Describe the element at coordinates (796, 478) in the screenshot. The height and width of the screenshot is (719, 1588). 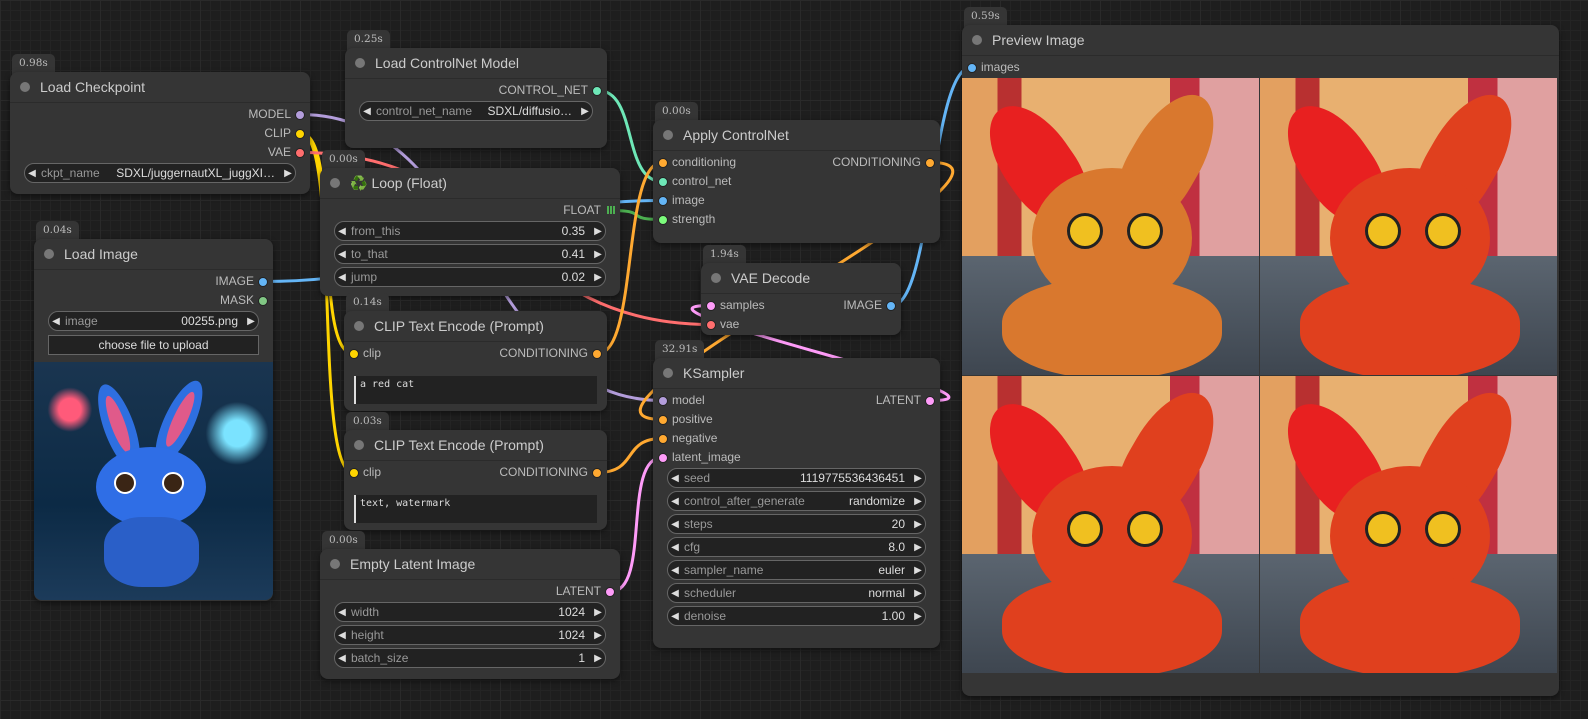
I see `widget-seed: ◀ seed 1119775536436451 ▶` at that location.